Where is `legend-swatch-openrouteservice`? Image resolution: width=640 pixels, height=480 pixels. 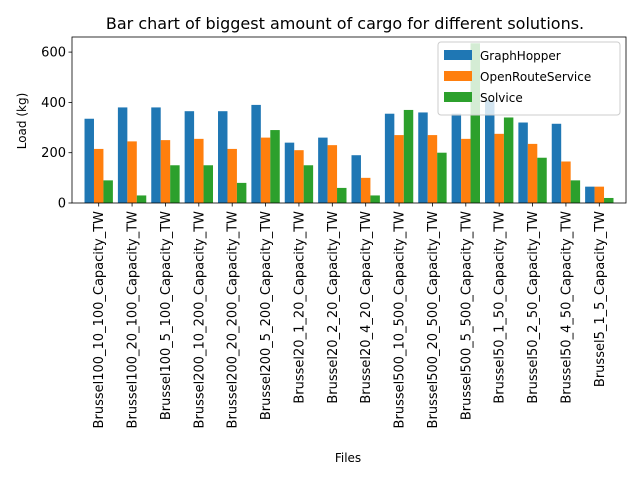 legend-swatch-openrouteservice is located at coordinates (458, 76).